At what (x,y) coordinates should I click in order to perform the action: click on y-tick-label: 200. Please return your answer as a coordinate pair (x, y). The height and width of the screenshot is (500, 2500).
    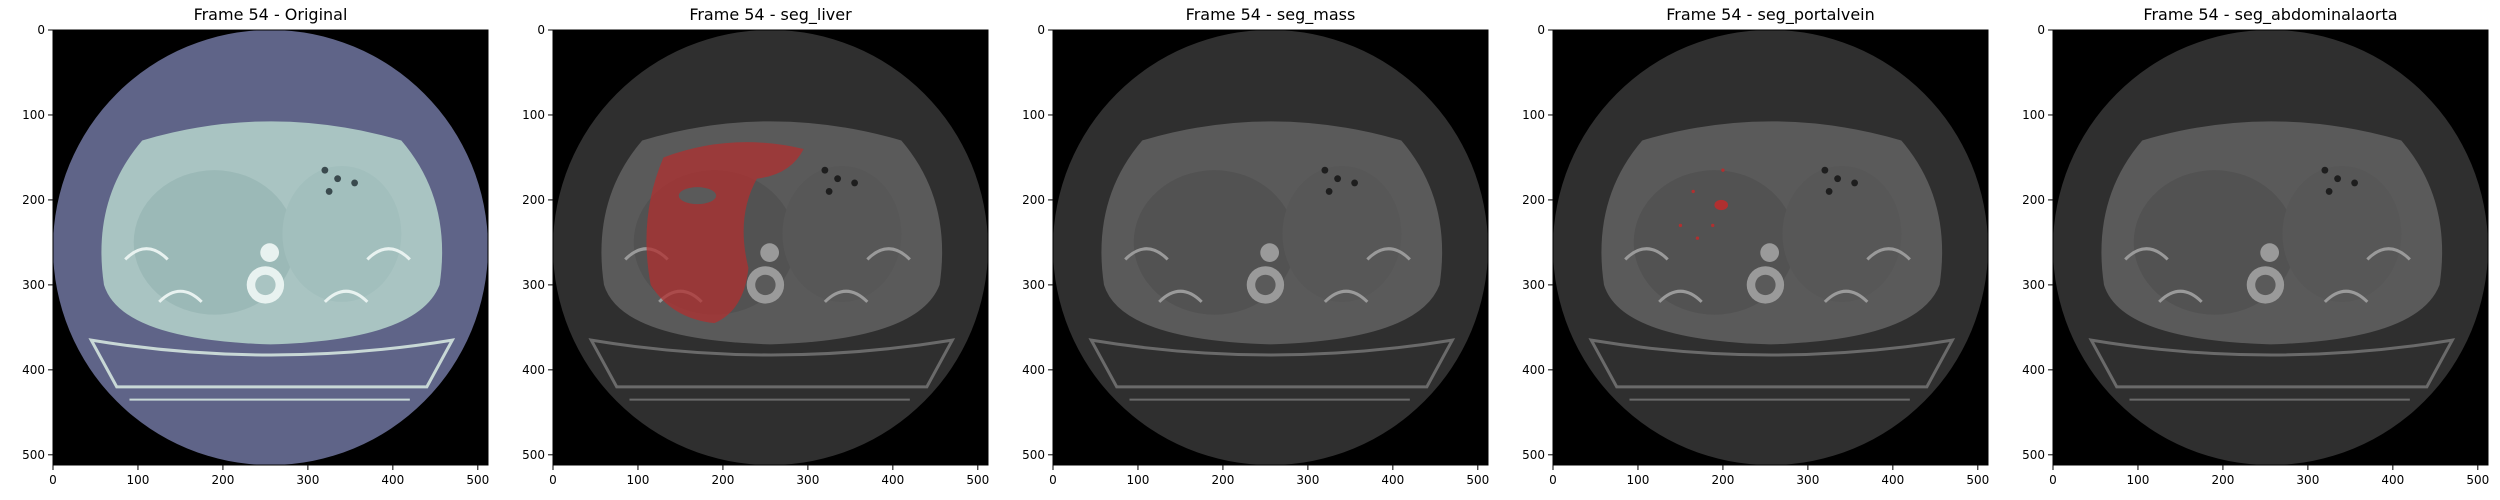
    Looking at the image, I should click on (2033, 200).